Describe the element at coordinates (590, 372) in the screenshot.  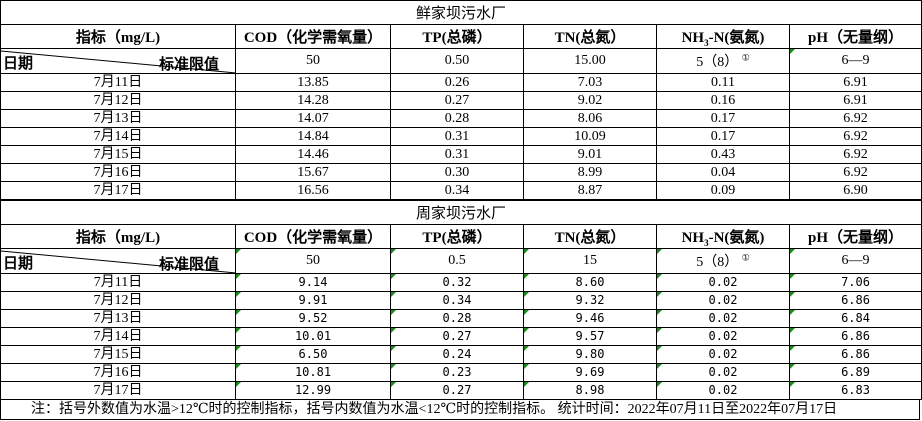
I see `value-cell: 9.69` at that location.